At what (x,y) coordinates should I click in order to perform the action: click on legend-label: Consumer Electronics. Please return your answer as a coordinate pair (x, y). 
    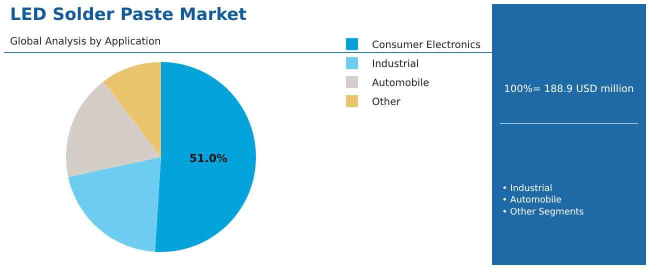
    Looking at the image, I should click on (426, 46).